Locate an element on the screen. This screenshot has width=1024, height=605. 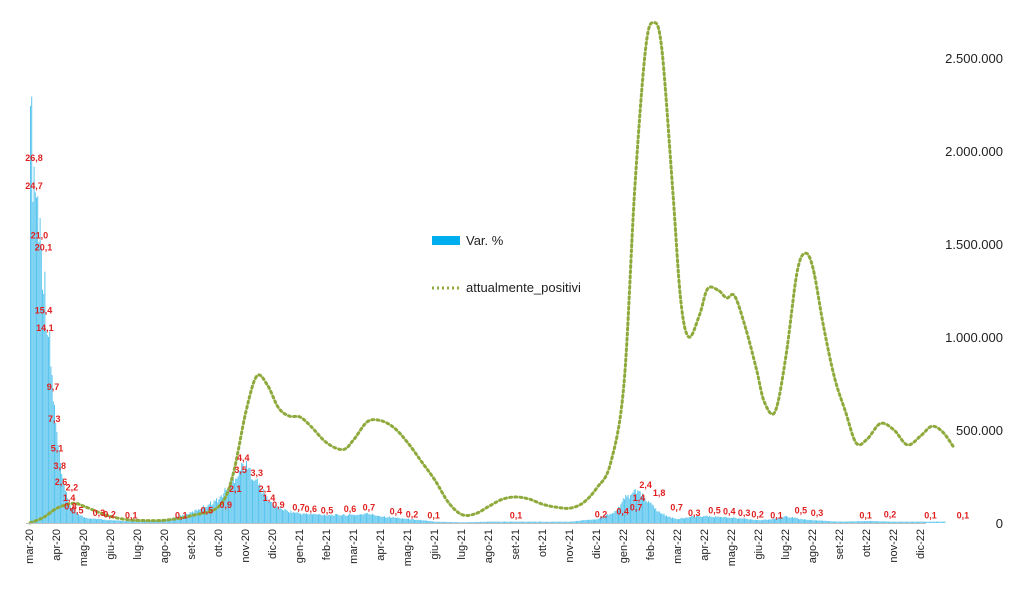
data-label: 3,3 is located at coordinates (257, 473).